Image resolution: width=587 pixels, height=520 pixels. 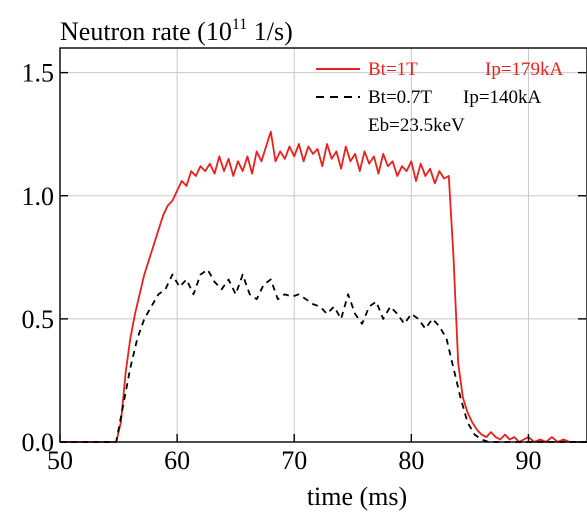 I want to click on y-tick-label: 0.0, so click(x=38, y=442).